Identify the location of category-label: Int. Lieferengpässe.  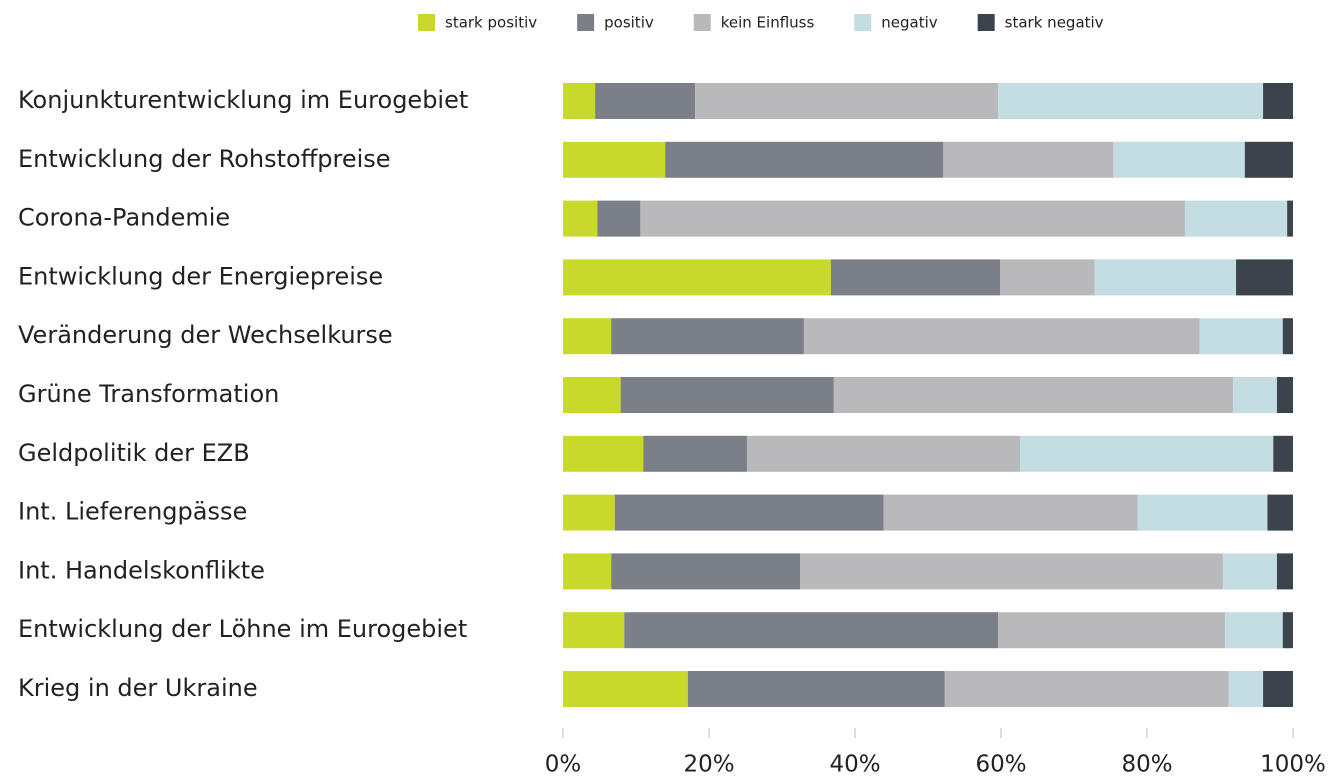
(132, 512).